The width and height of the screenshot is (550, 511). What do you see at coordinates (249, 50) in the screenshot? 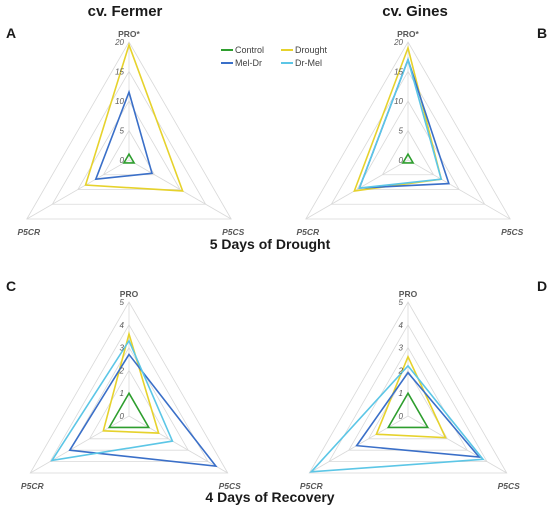
I see `legend-label: Control` at bounding box center [249, 50].